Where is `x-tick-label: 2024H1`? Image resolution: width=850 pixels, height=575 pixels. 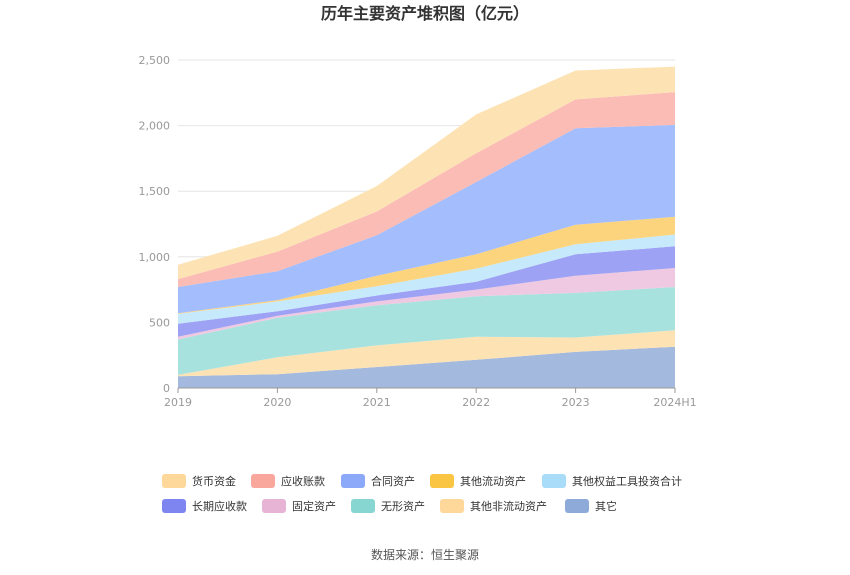
x-tick-label: 2024H1 is located at coordinates (674, 402).